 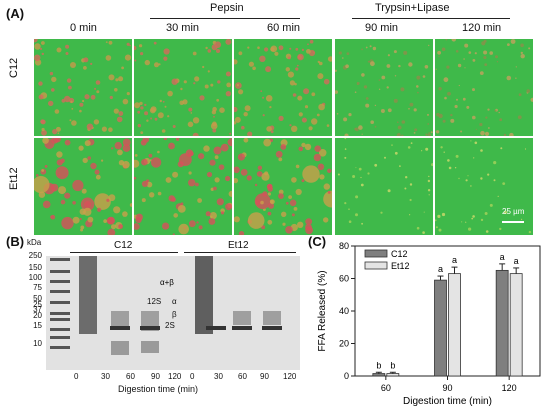 What do you see at coordinates (272, 328) in the screenshot?
I see `gel-band` at bounding box center [272, 328].